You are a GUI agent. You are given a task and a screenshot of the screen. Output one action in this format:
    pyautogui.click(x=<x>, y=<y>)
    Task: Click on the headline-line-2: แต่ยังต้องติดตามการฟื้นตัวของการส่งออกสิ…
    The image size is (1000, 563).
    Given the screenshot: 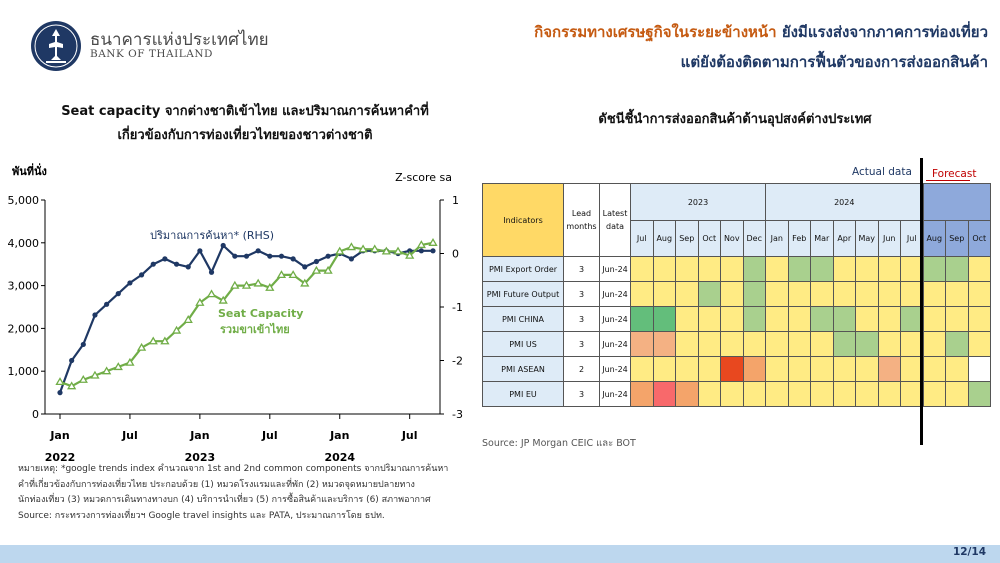 What is the action you would take?
    pyautogui.click(x=834, y=62)
    